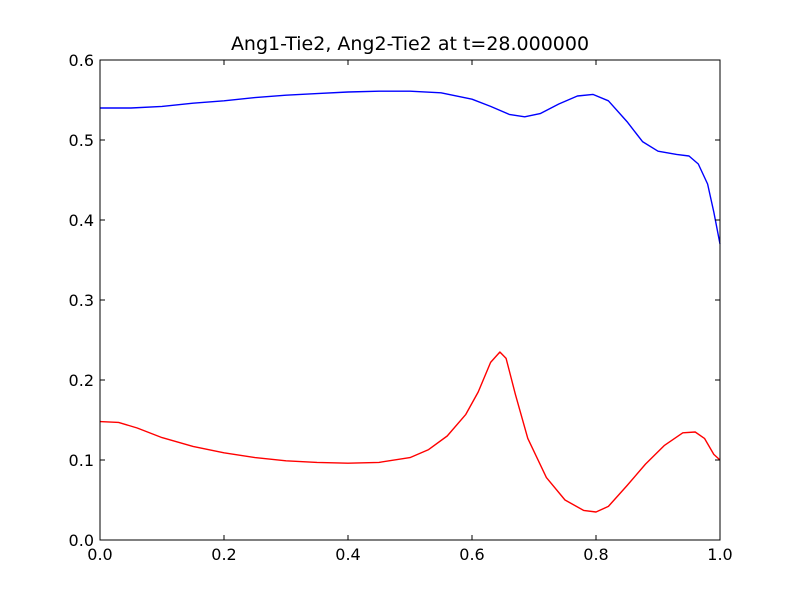  What do you see at coordinates (81, 140) in the screenshot?
I see `y-tick-label: 0.5` at bounding box center [81, 140].